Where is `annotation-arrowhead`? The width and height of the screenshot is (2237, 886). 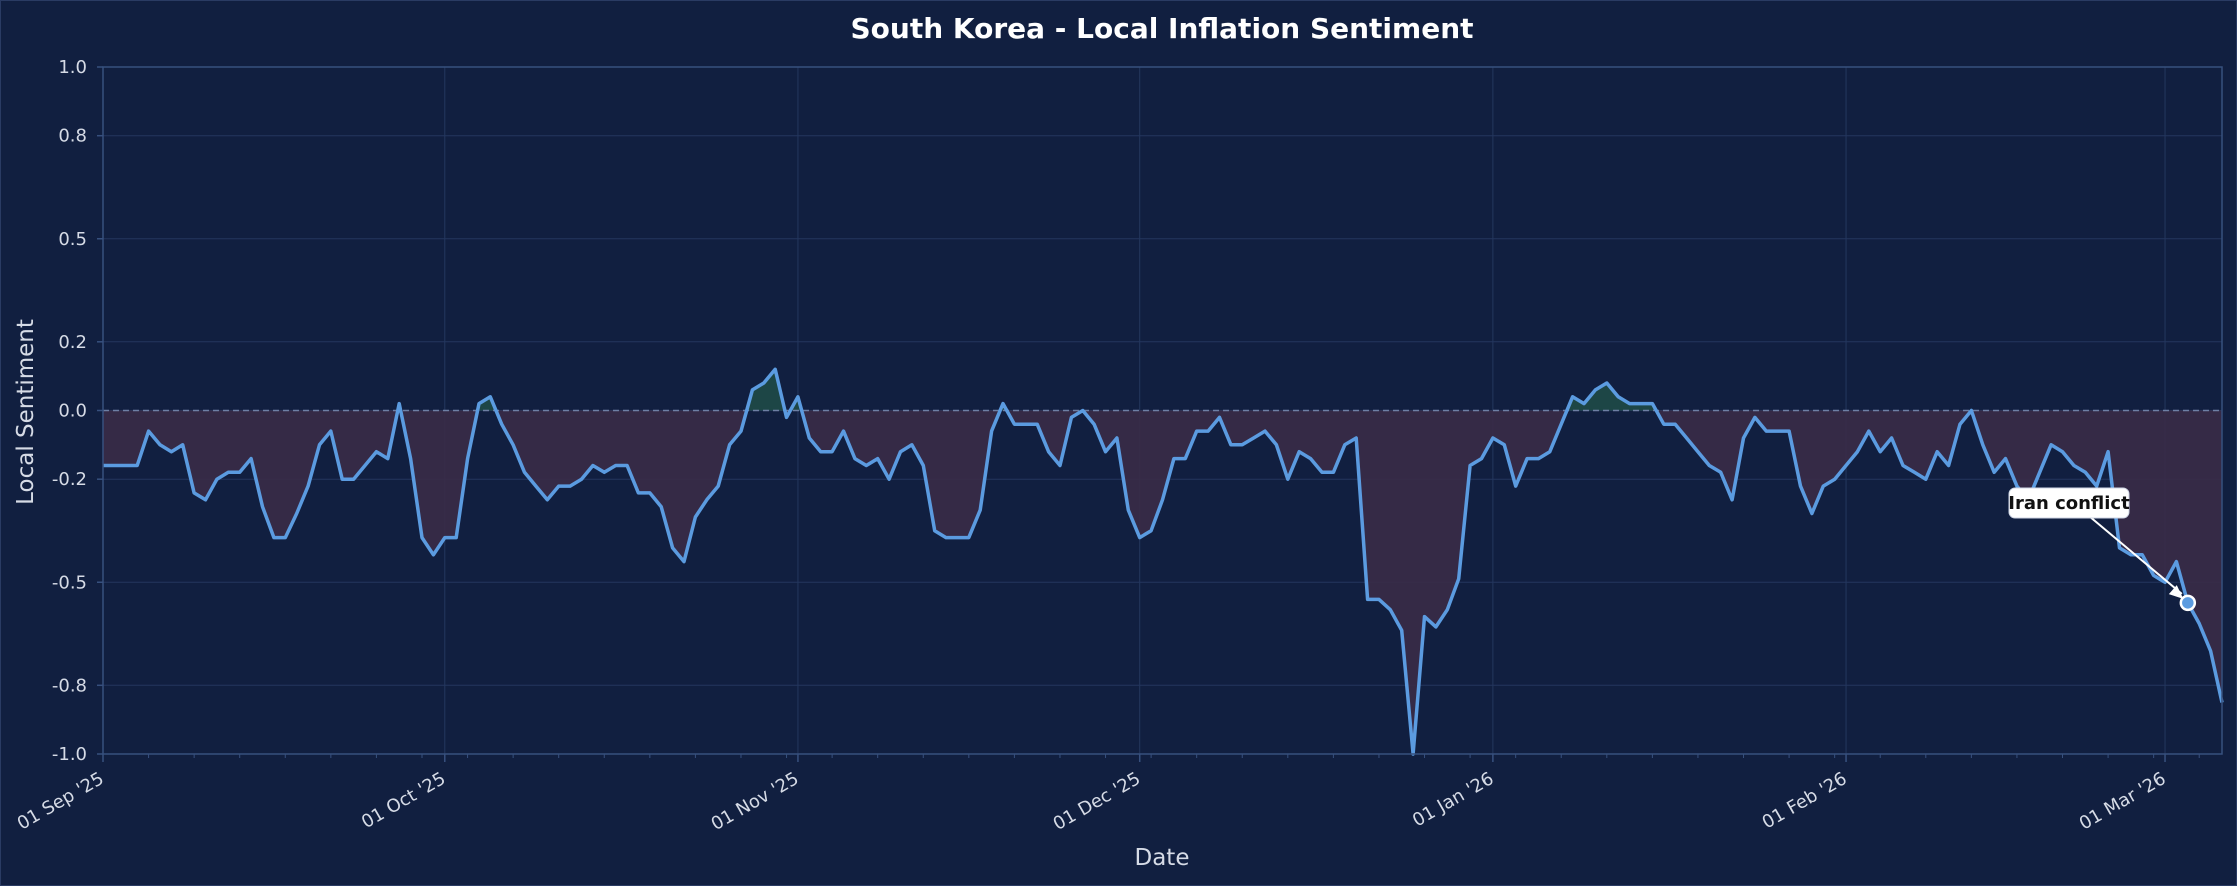
annotation-arrowhead is located at coordinates (2176, 592).